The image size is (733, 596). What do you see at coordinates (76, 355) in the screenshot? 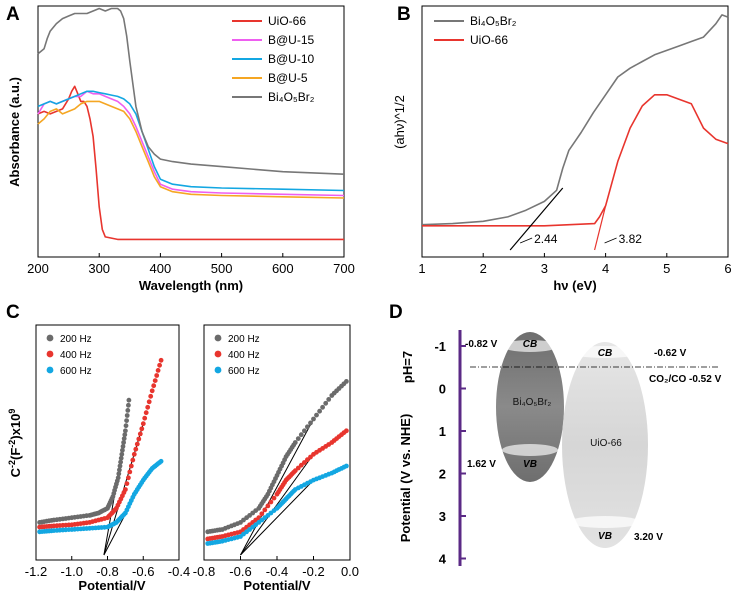
I see `legend-400-hz-label: 400 Hz` at bounding box center [76, 355].